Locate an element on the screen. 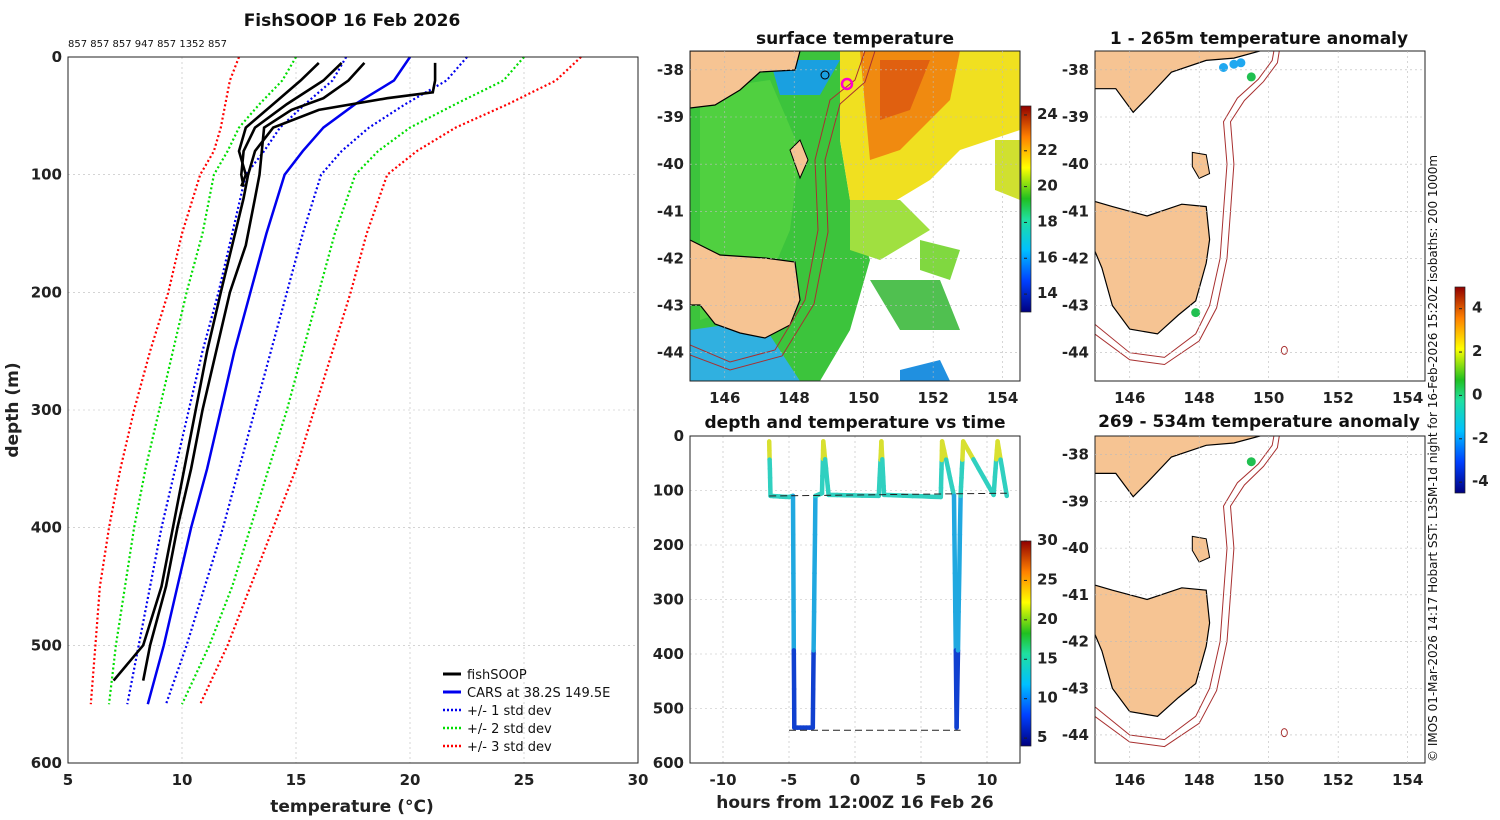  profile-xtick-20: 20 is located at coordinates (410, 780).